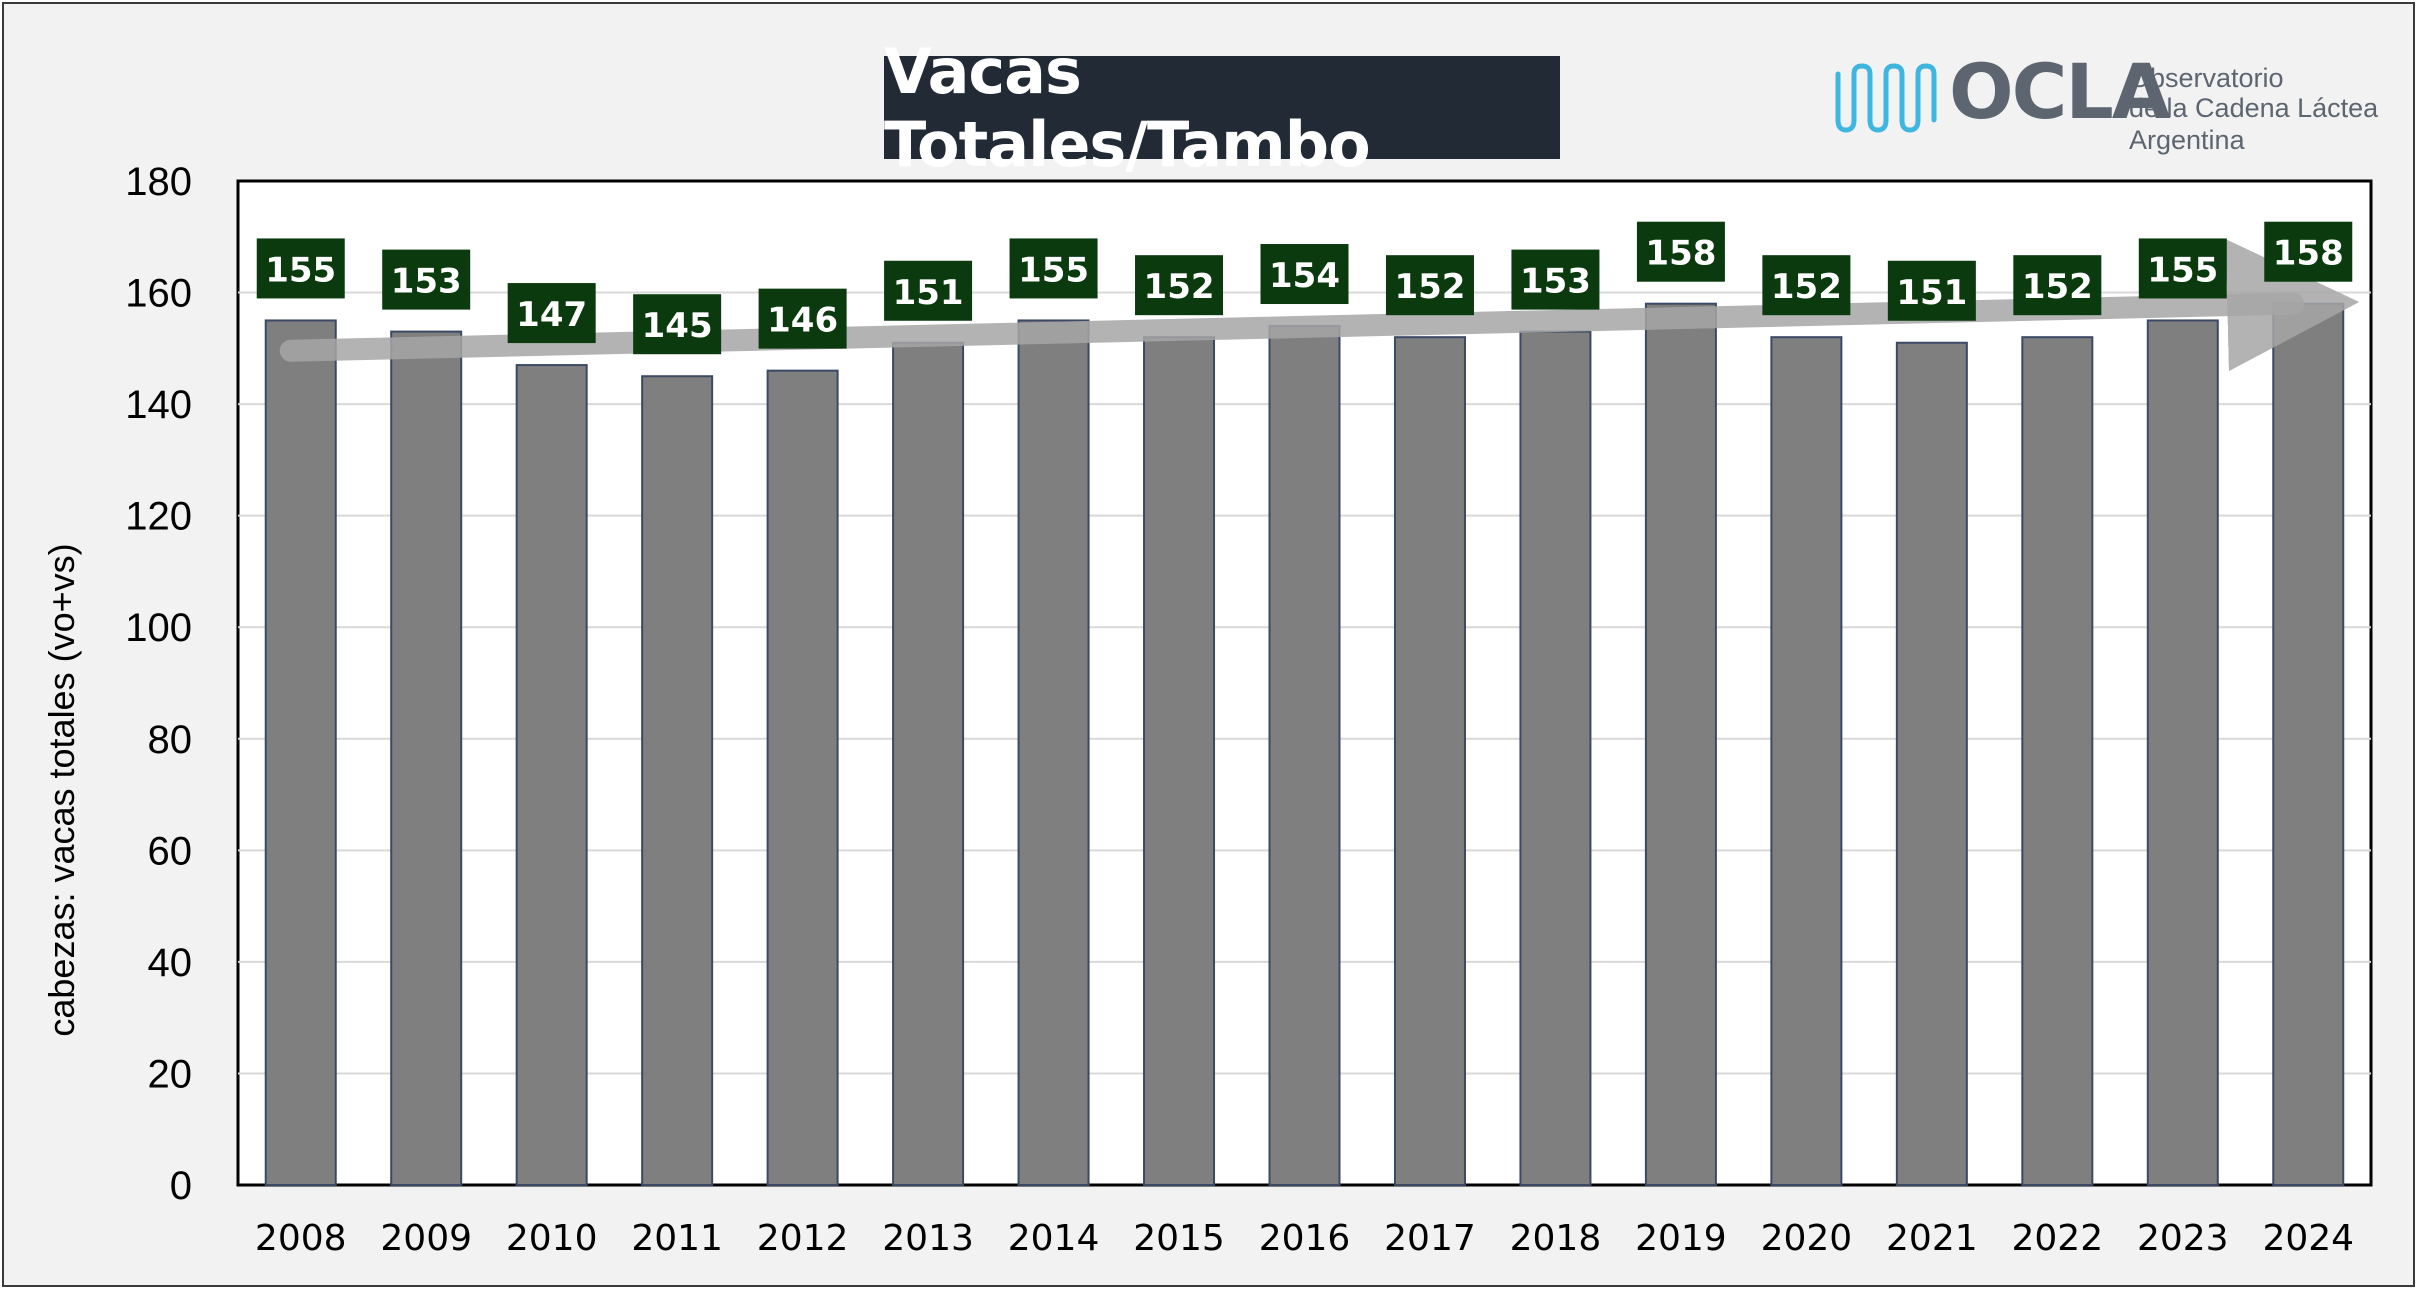  Describe the element at coordinates (2206, 78) in the screenshot. I see `logo-line-1: Observatorio` at that location.